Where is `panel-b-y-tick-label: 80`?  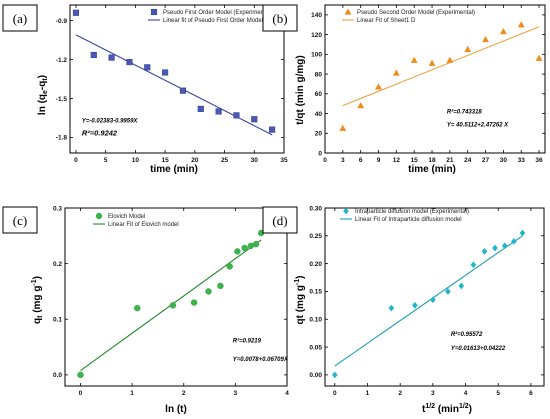 panel-b-y-tick-label: 80 is located at coordinates (319, 74).